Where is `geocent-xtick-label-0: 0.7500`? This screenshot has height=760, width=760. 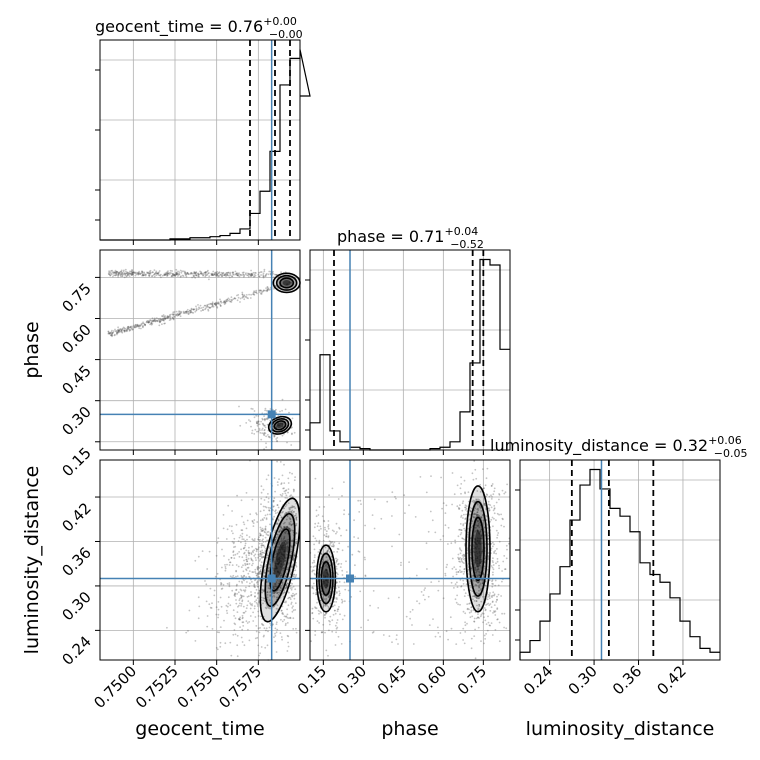
geocent-xtick-label-0: 0.7500 is located at coordinates (115, 687).